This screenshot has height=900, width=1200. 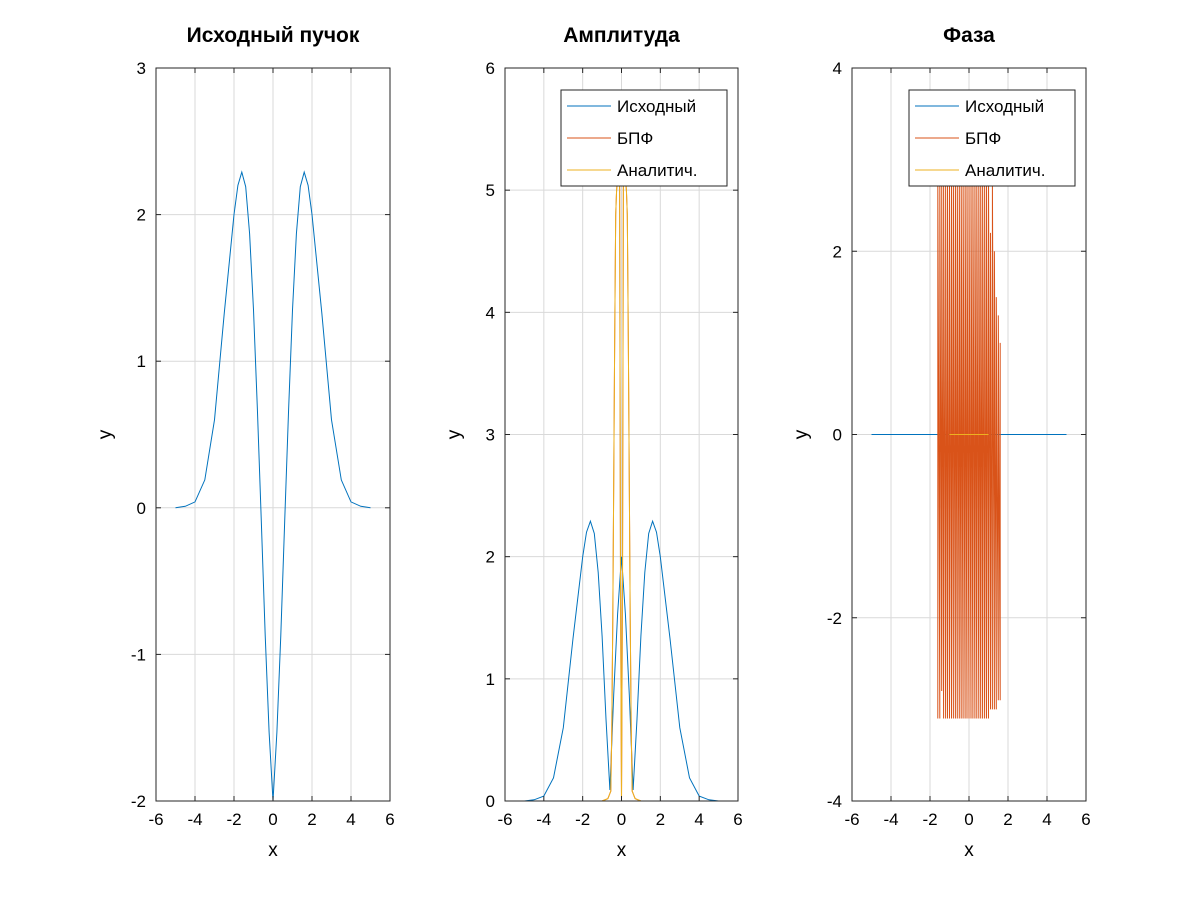 I want to click on y-tick-label: 5, so click(x=490, y=190).